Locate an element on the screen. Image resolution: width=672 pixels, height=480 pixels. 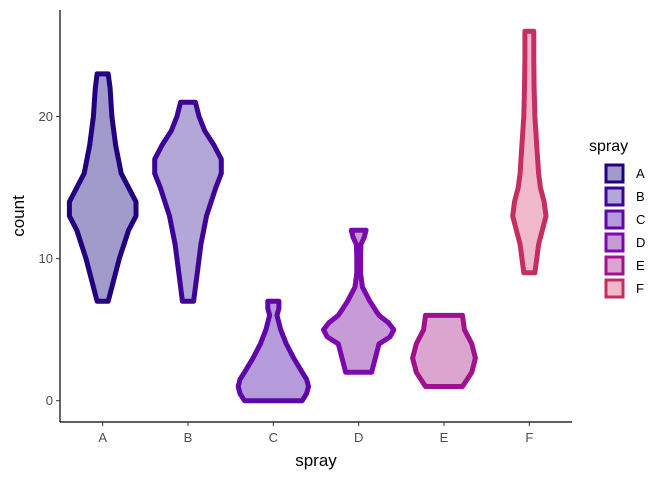
legend-label-b: B is located at coordinates (640, 196).